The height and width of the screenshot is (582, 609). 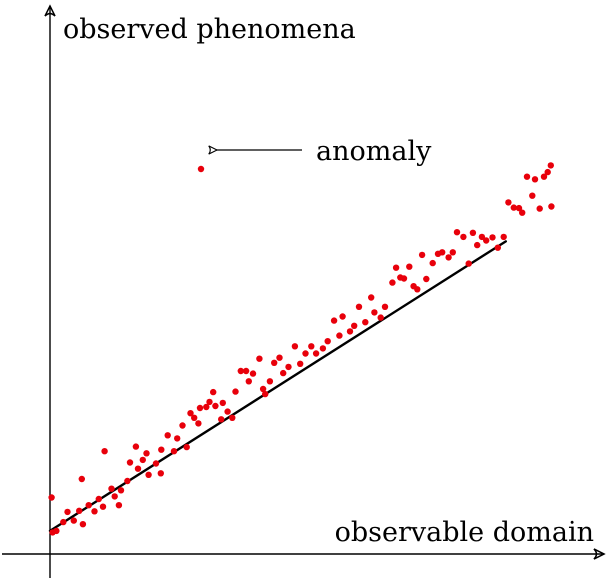 What do you see at coordinates (201, 169) in the screenshot?
I see `anomaly-point` at bounding box center [201, 169].